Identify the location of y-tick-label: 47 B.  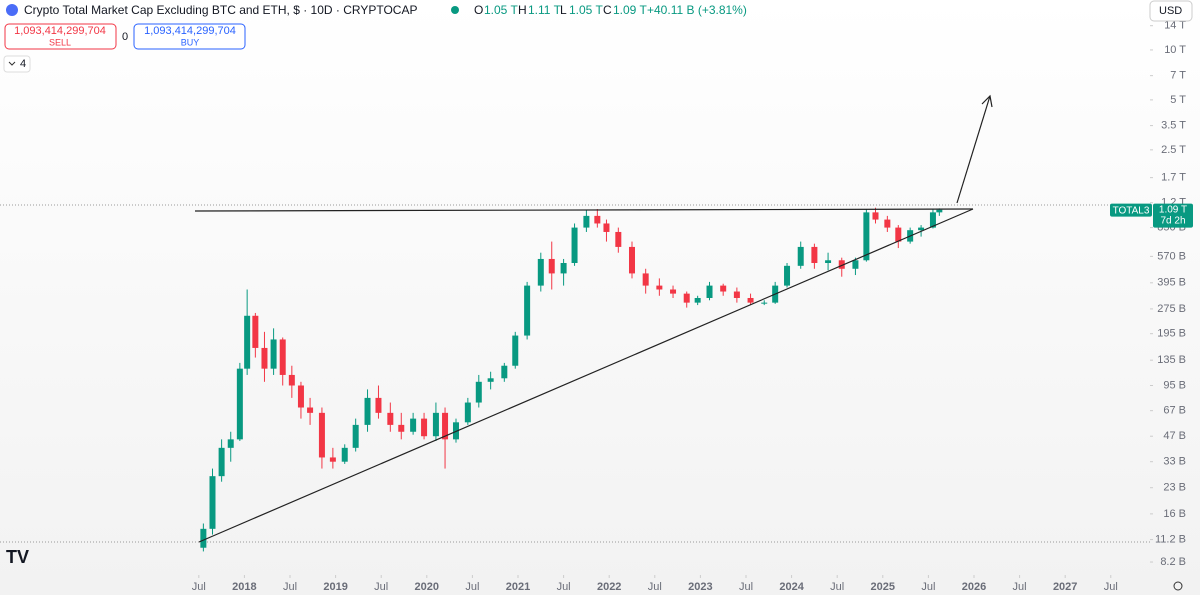
(1174, 436).